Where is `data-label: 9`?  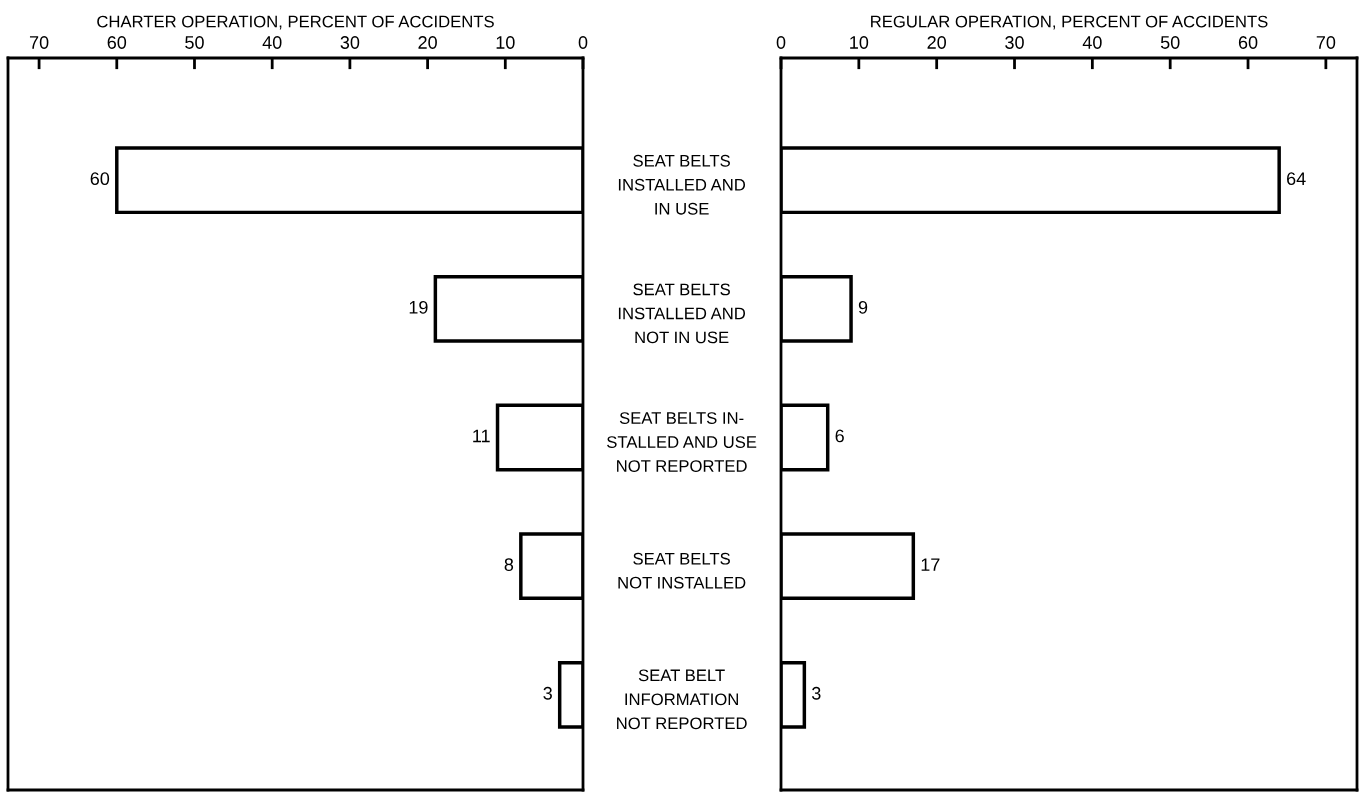 data-label: 9 is located at coordinates (863, 307).